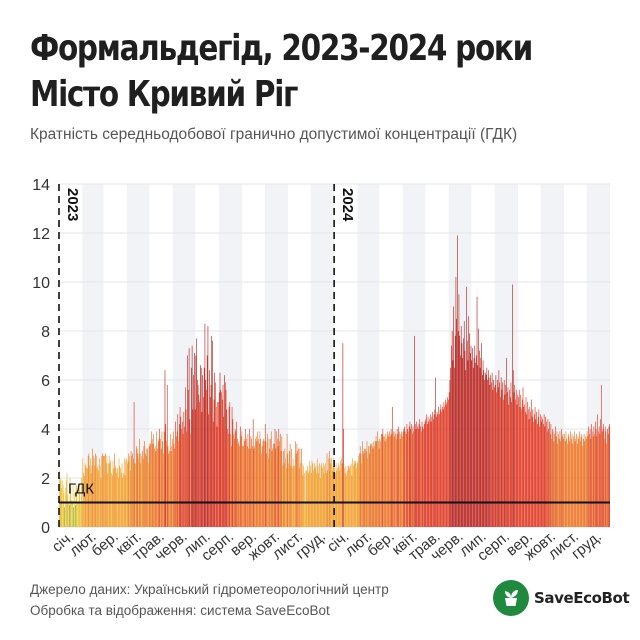  I want to click on y-tick-label: 2, so click(45, 479).